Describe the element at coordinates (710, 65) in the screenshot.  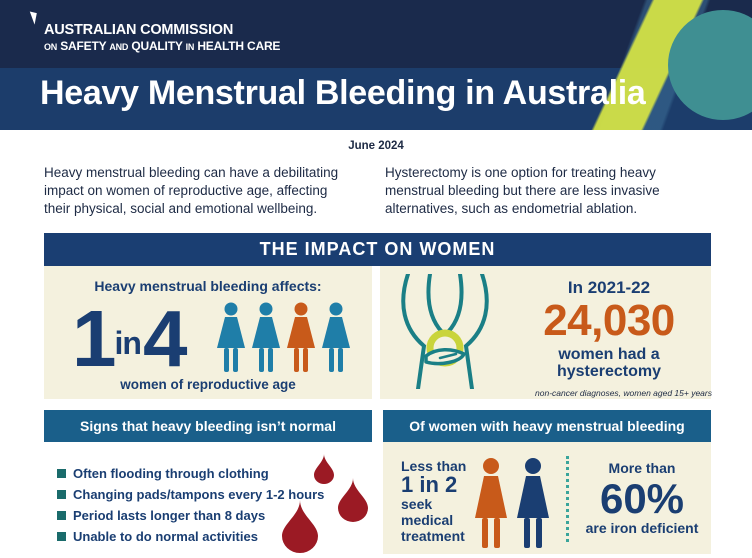
I see `banner-circle-decoration` at that location.